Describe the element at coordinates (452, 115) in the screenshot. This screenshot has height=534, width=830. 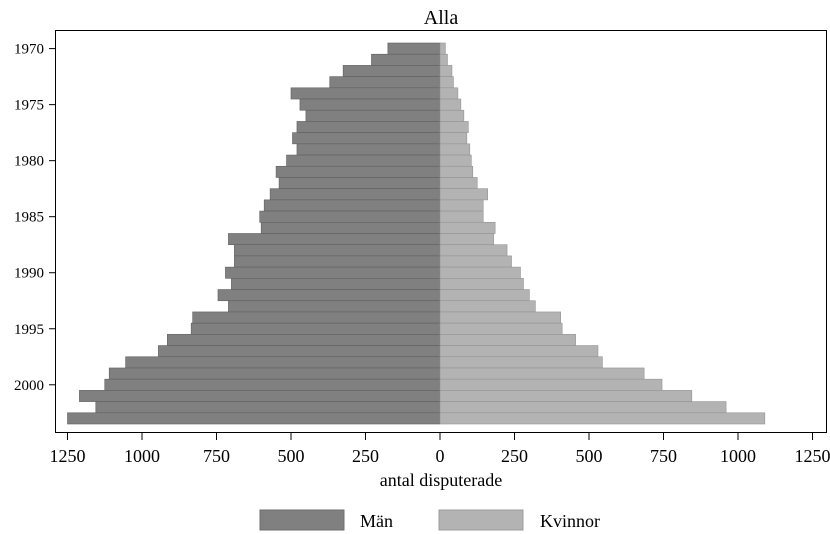
I see `bar-kvinnor-1976` at that location.